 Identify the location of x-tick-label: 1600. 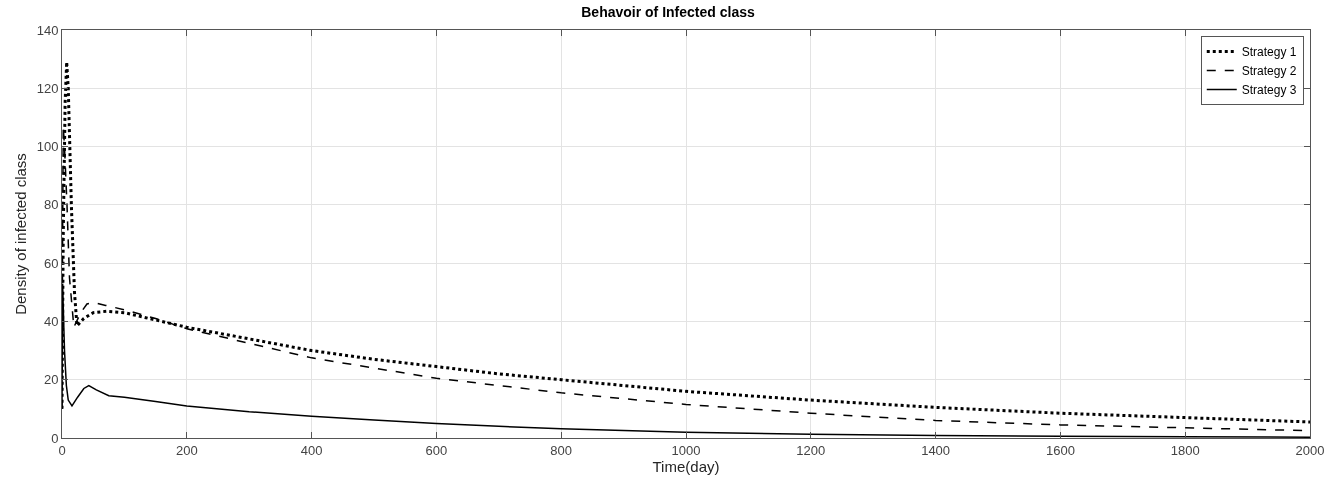
(1060, 450).